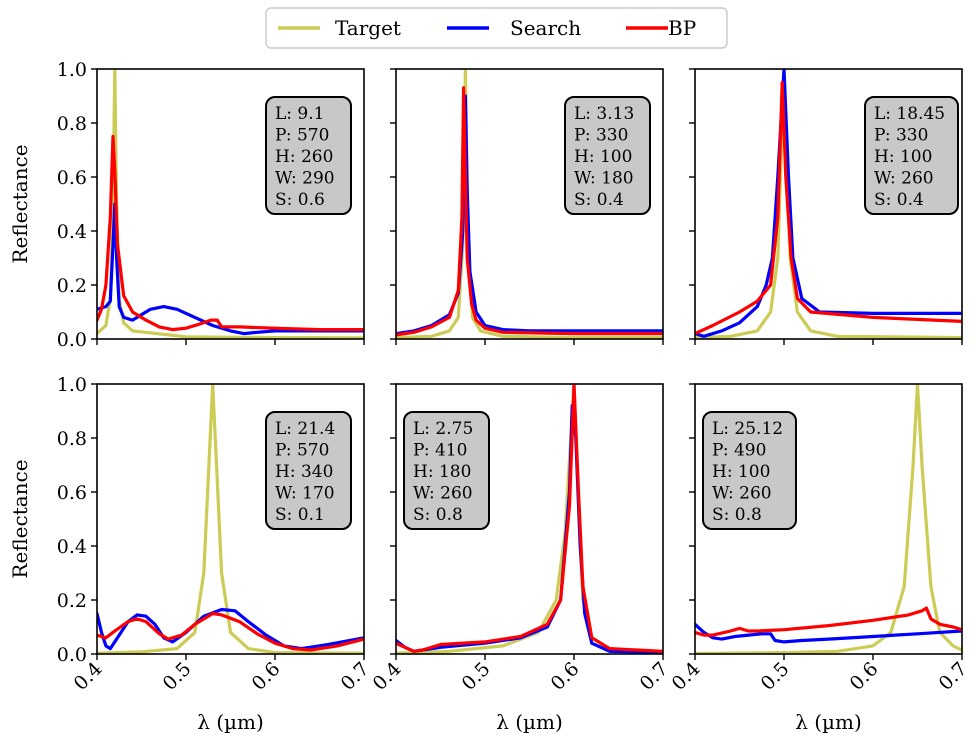 The width and height of the screenshot is (973, 735). Describe the element at coordinates (440, 451) in the screenshot. I see `annotation-line: P: 410` at that location.